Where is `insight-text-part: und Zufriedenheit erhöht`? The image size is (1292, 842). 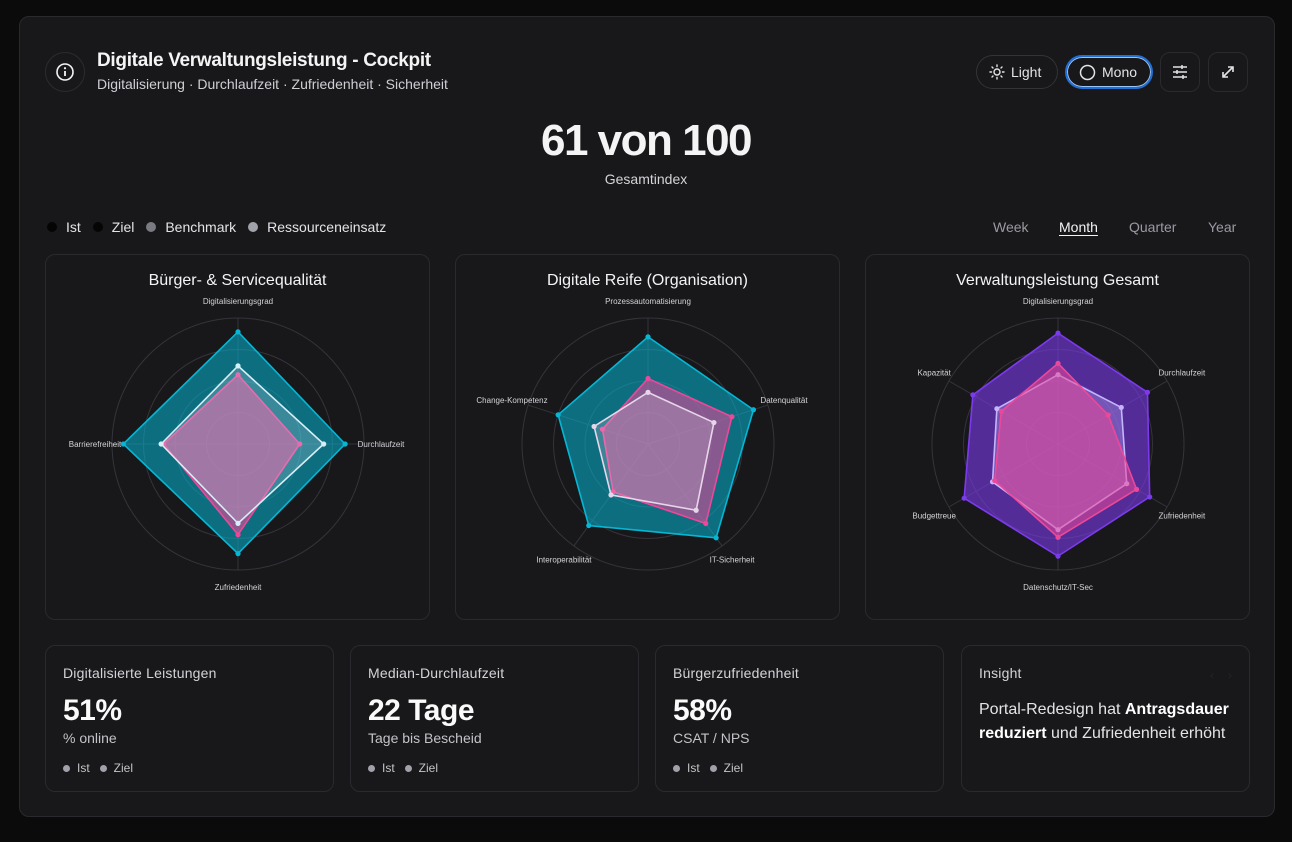
insight-text-part: und Zufriedenheit erhöht is located at coordinates (1136, 733).